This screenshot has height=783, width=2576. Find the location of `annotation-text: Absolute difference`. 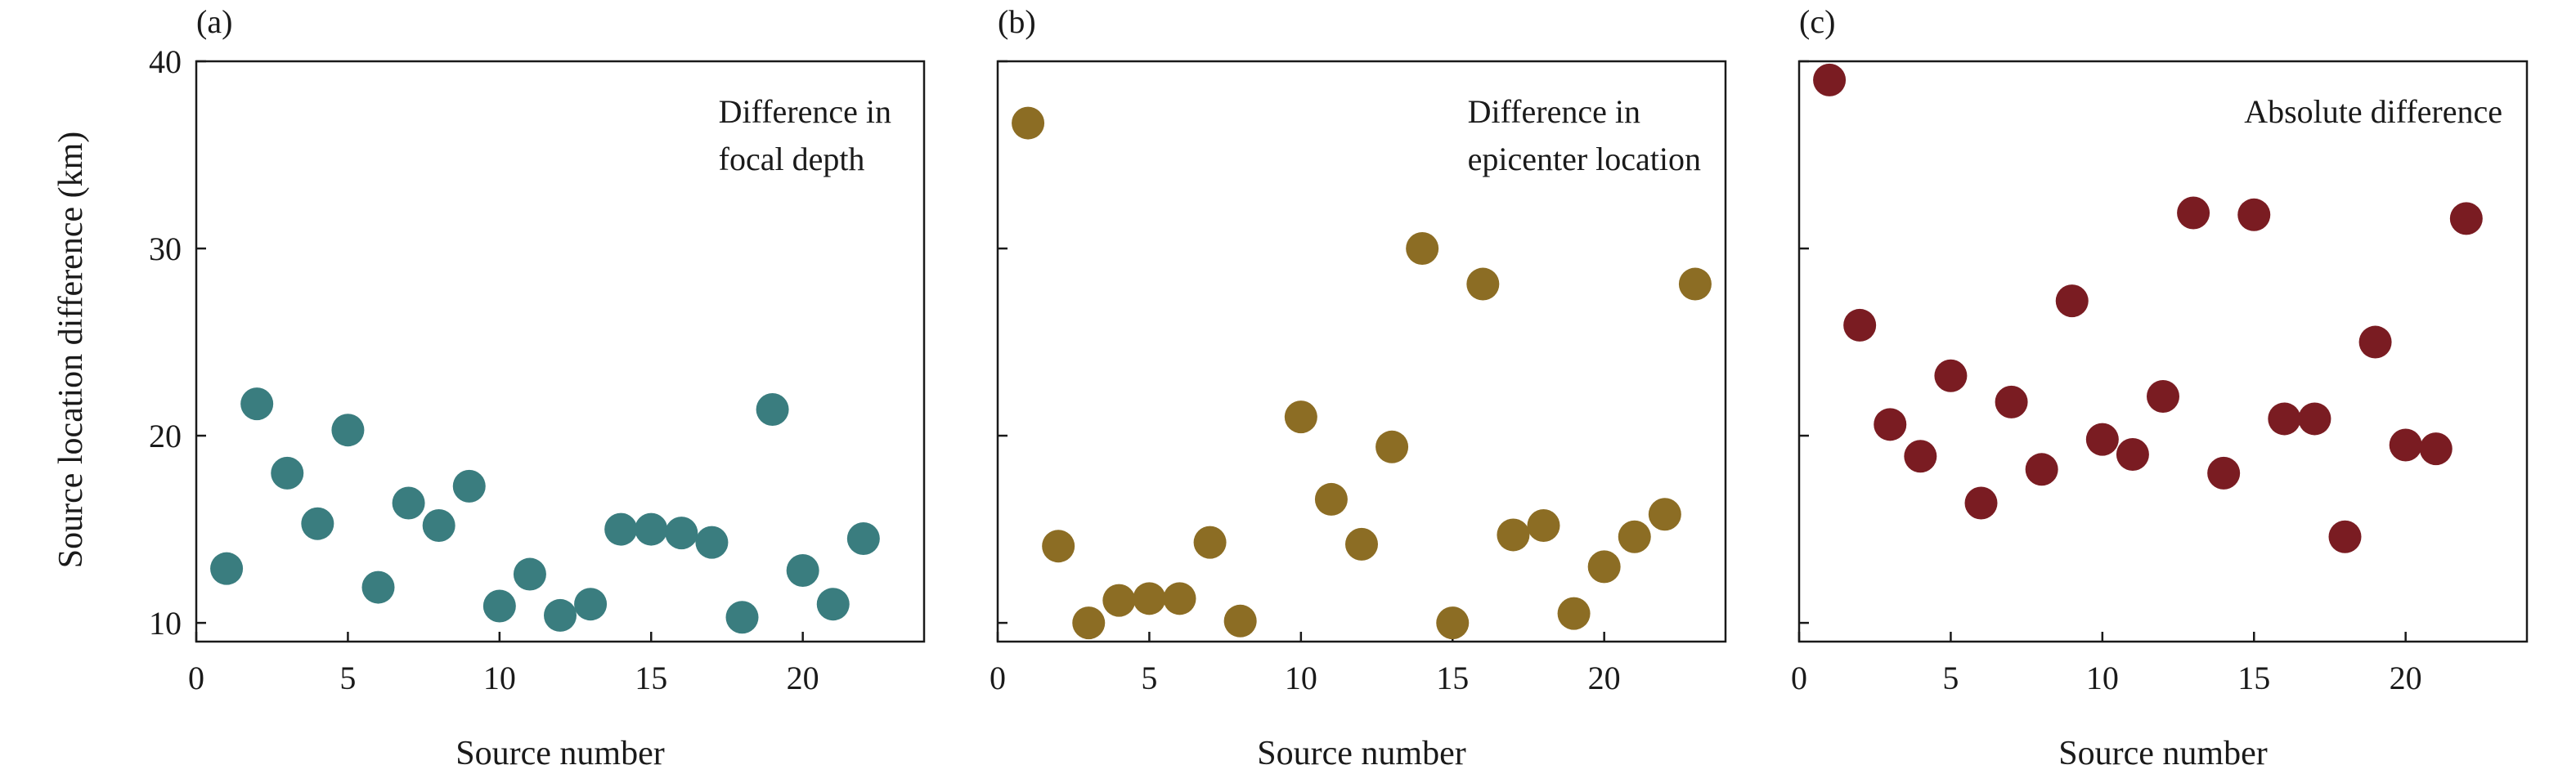

annotation-text: Absolute difference is located at coordinates (2373, 112).